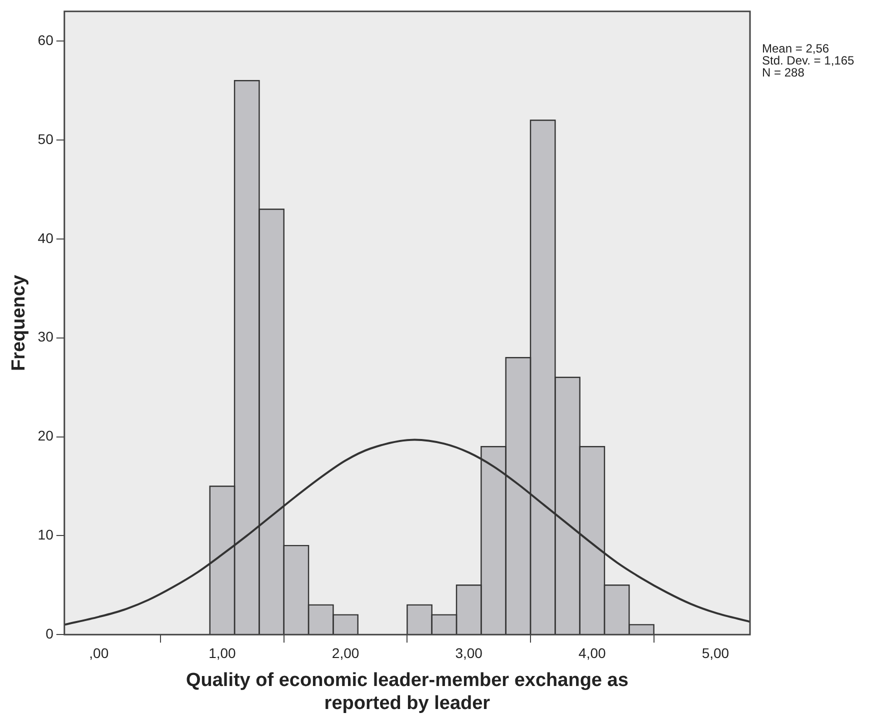 The height and width of the screenshot is (725, 890). Describe the element at coordinates (808, 61) in the screenshot. I see `text: Std. Dev. = 1,165` at that location.